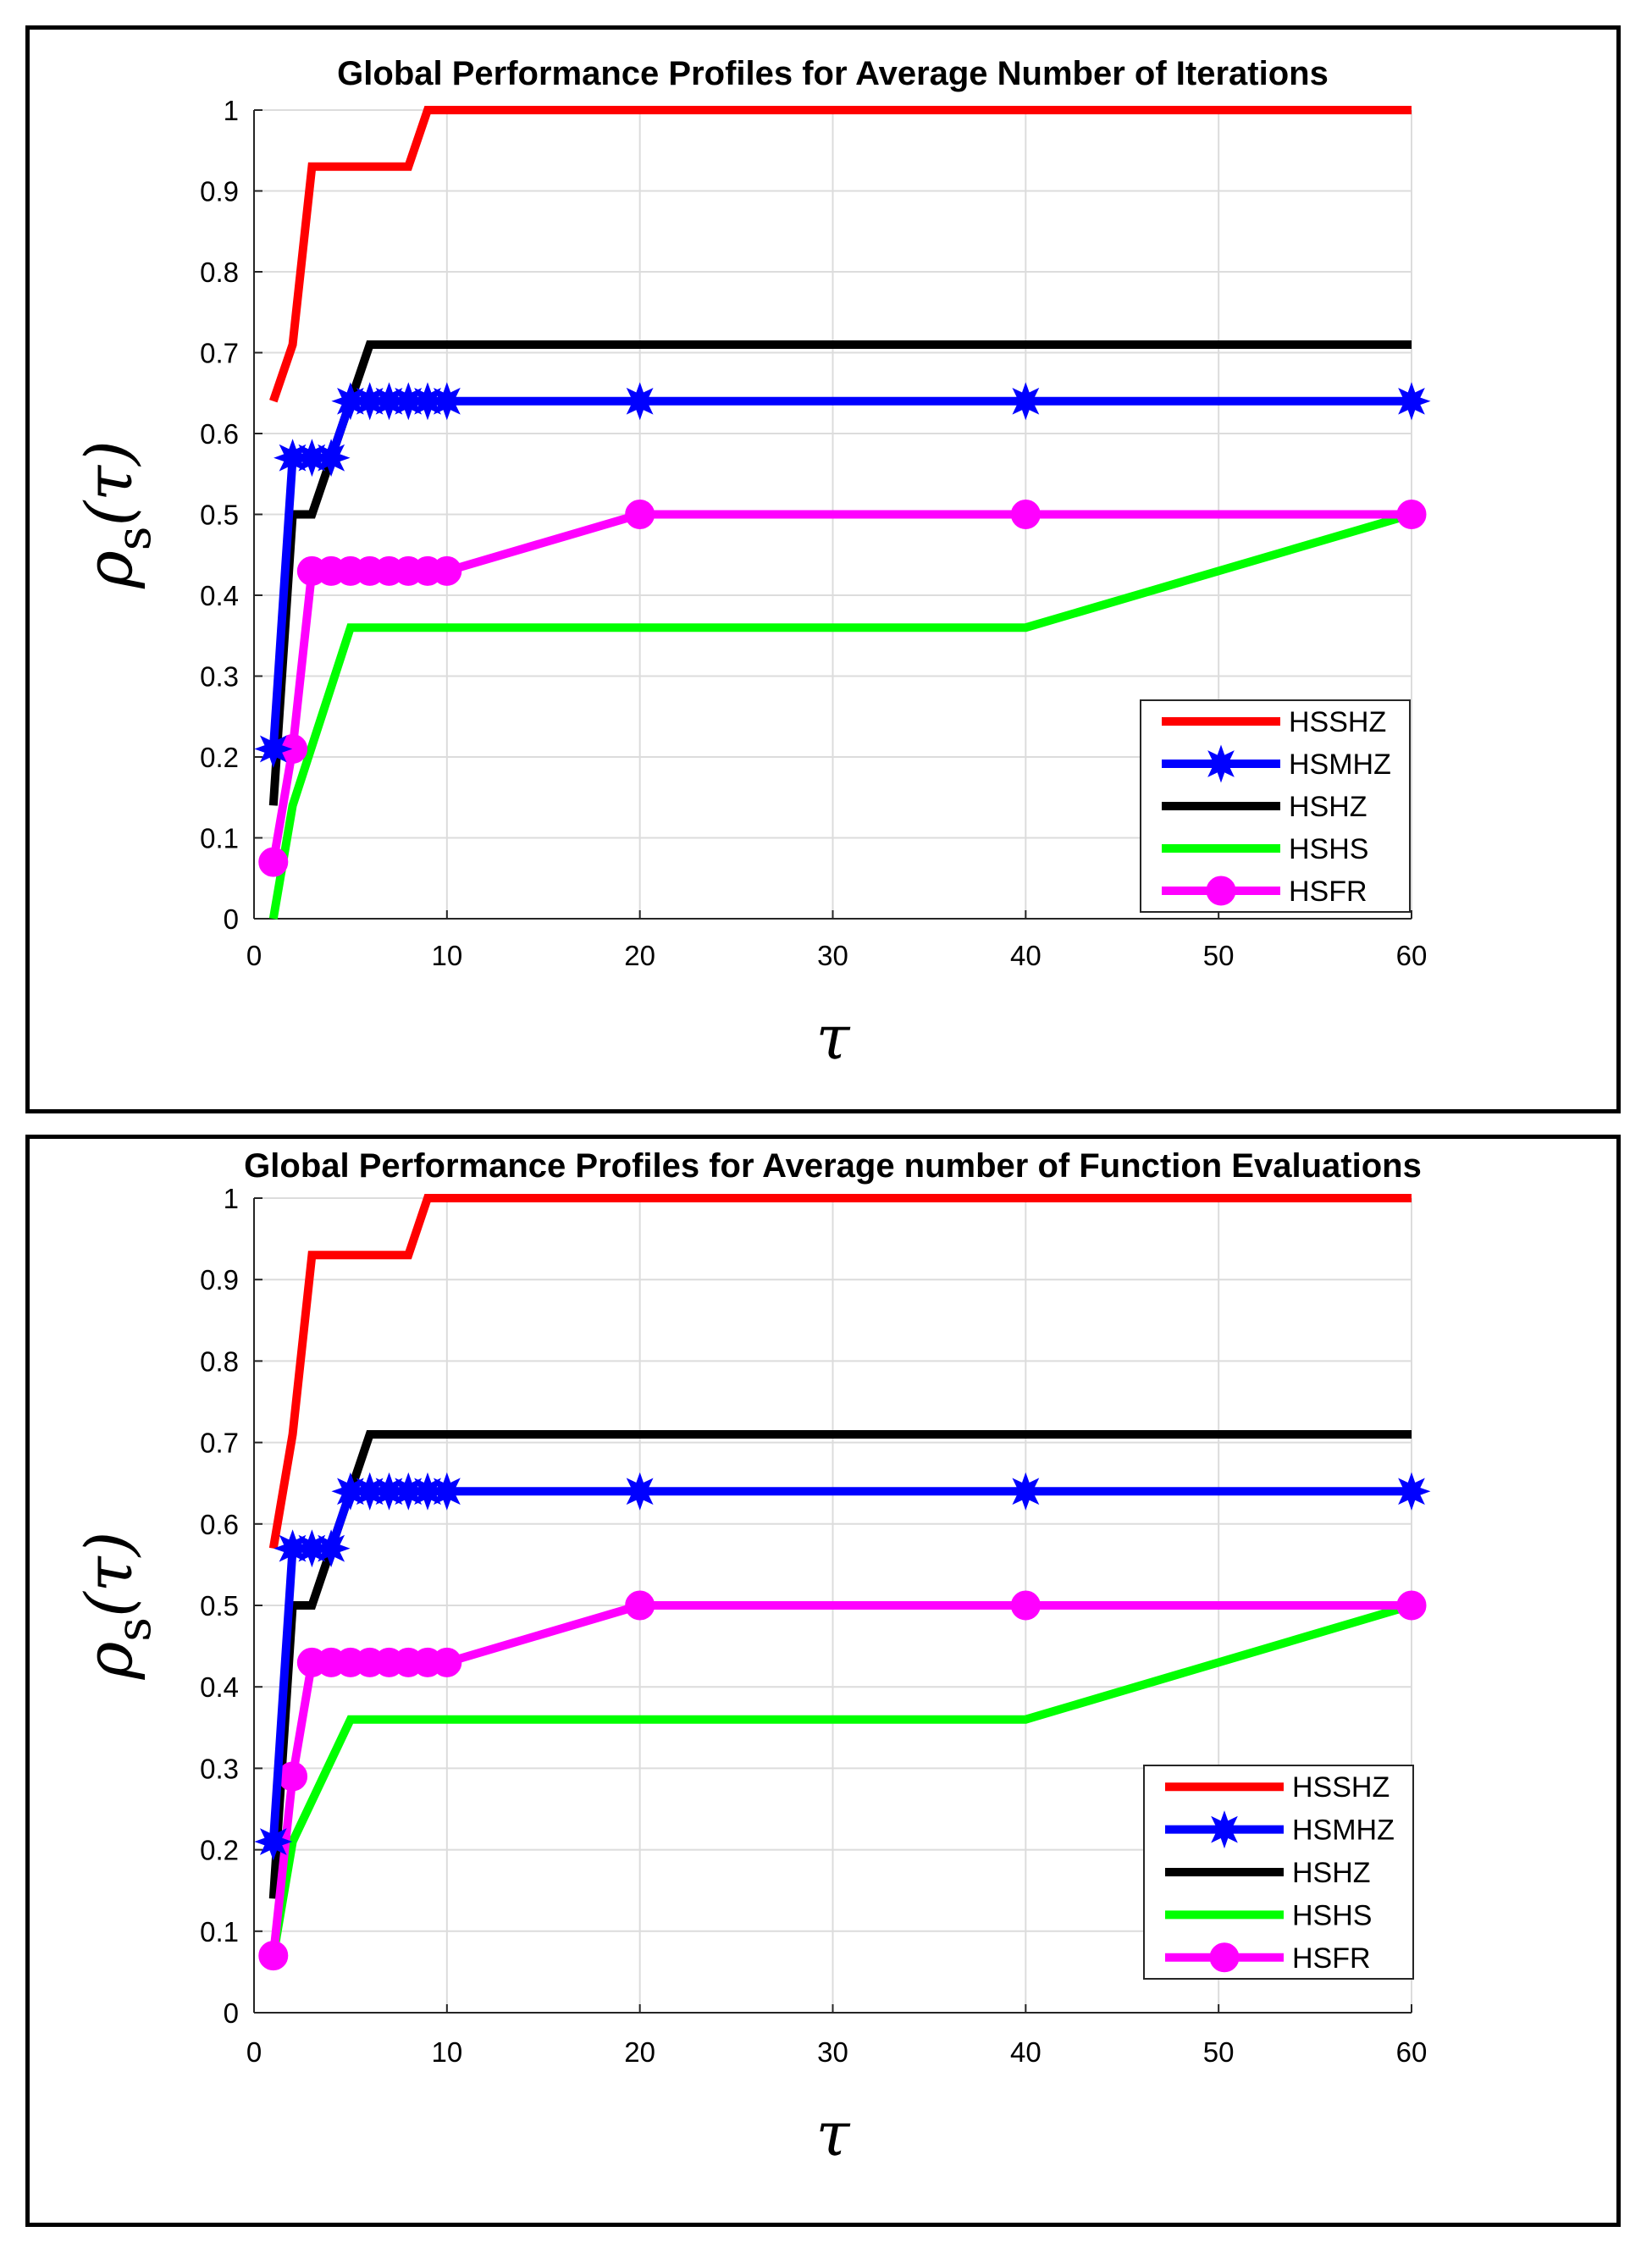  What do you see at coordinates (1331, 1958) in the screenshot?
I see `legend-label: HSFR` at bounding box center [1331, 1958].